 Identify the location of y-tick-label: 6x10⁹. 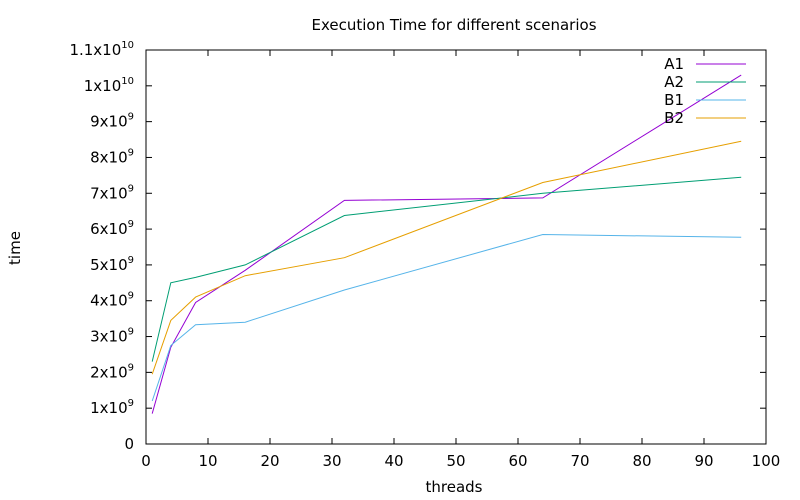
(112, 228).